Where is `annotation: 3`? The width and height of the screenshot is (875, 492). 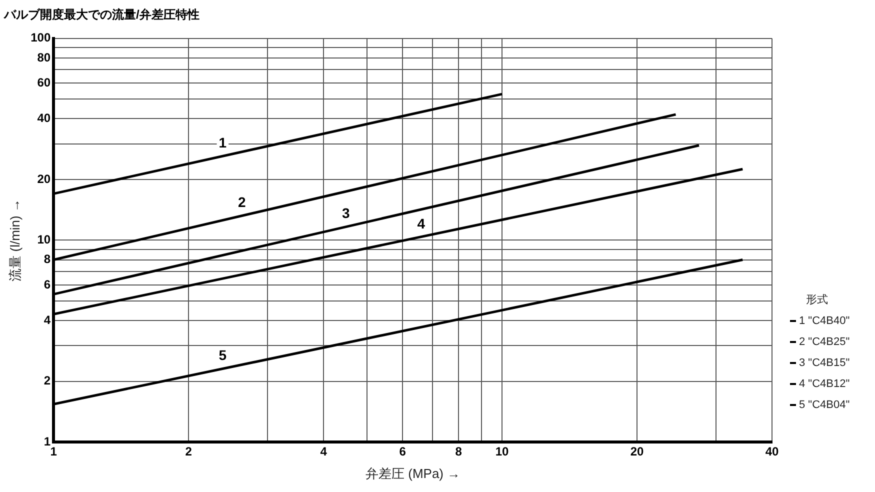 annotation: 3 is located at coordinates (346, 212).